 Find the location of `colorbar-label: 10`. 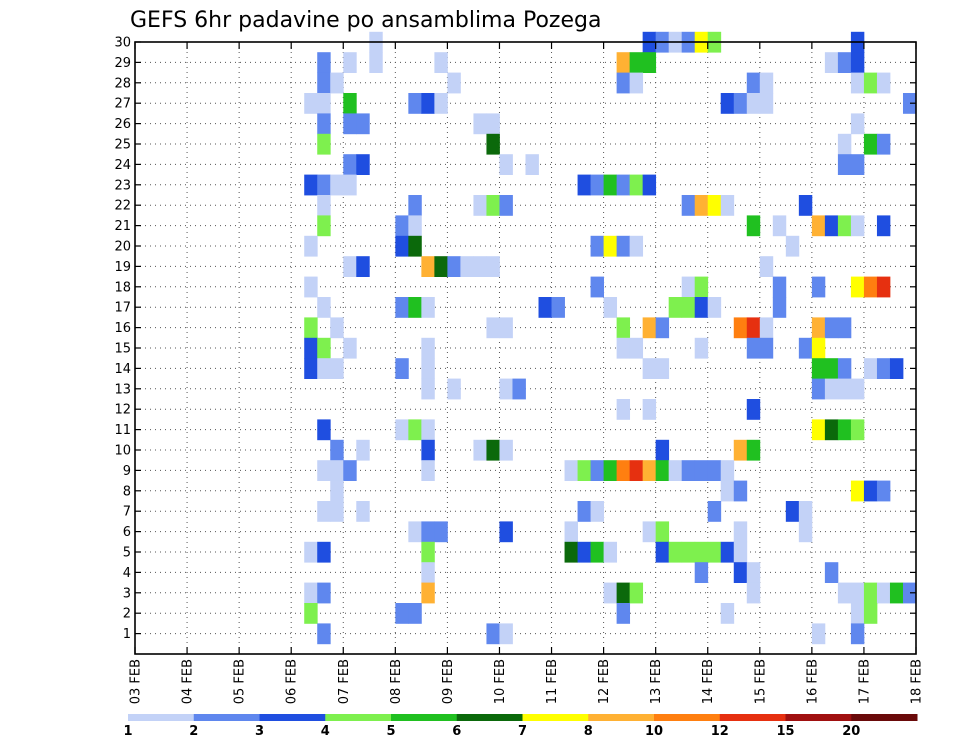

colorbar-label: 10 is located at coordinates (654, 731).